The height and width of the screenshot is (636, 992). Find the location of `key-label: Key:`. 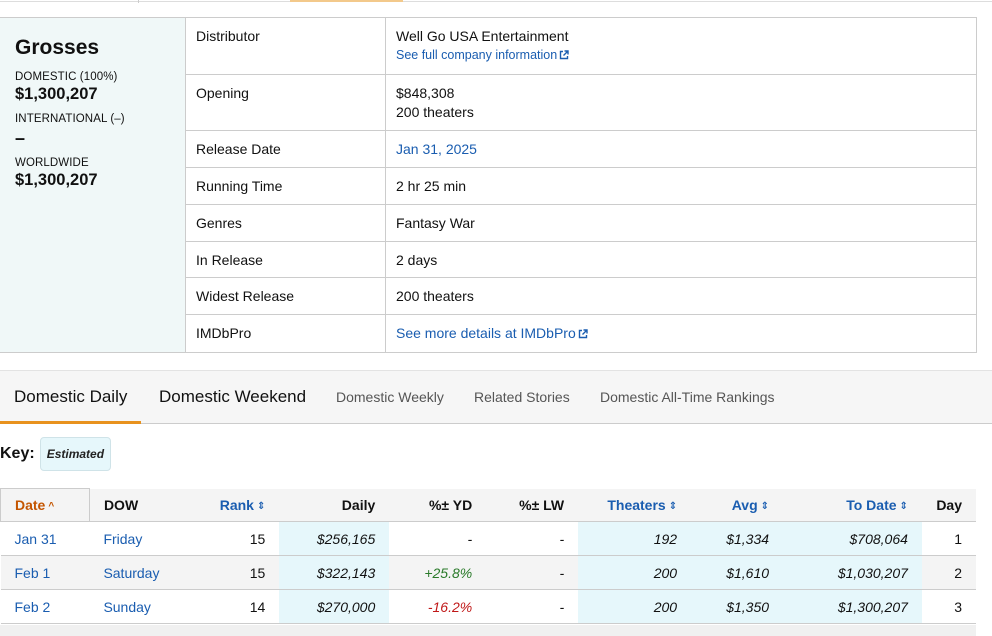

key-label: Key: is located at coordinates (17, 453).